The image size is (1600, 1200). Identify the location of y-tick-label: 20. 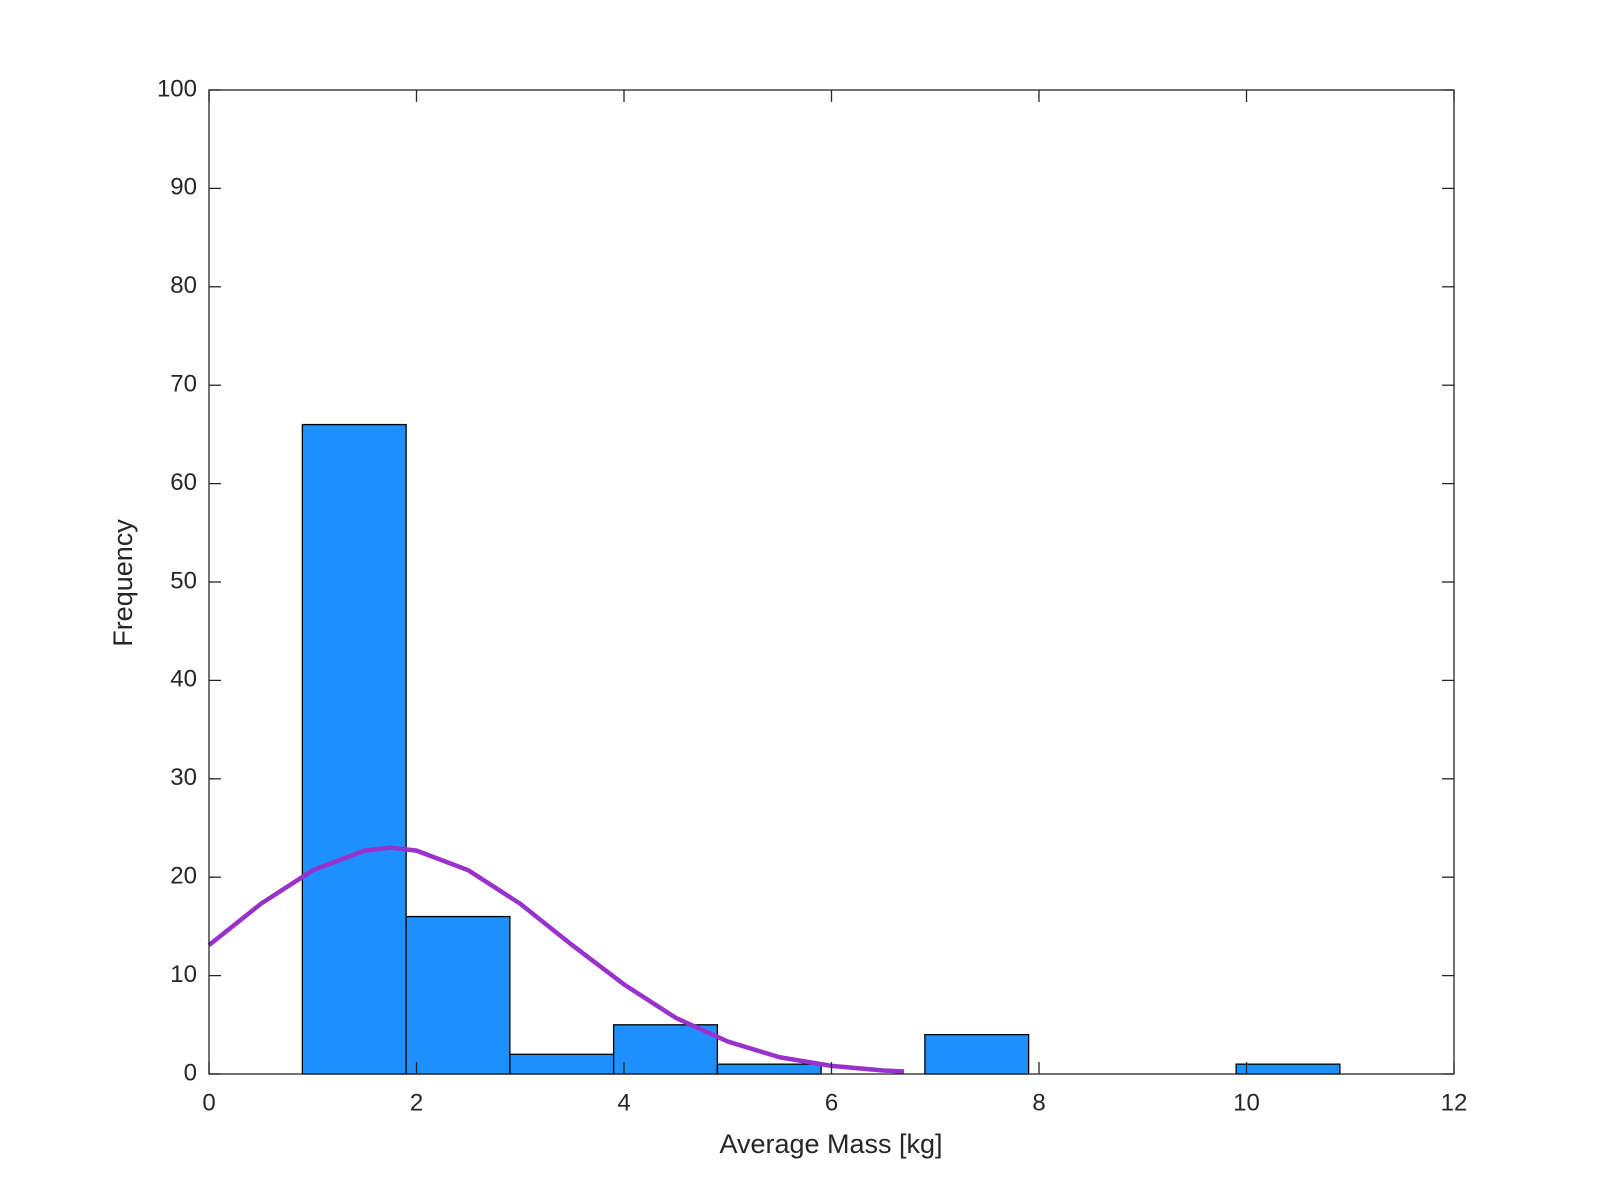
(183, 876).